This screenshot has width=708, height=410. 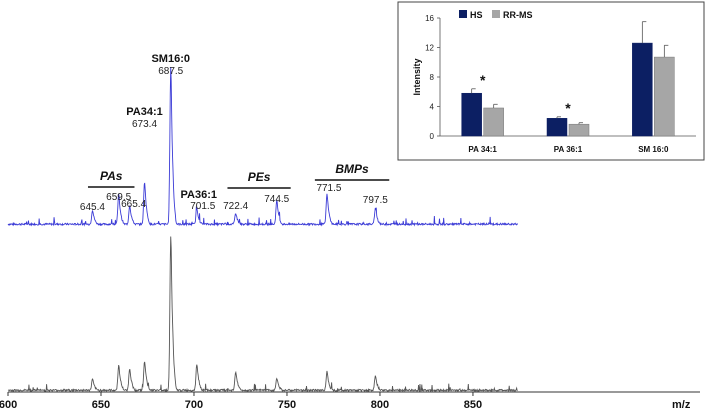 What do you see at coordinates (375, 200) in the screenshot?
I see `peak-label-9: 797.5` at bounding box center [375, 200].